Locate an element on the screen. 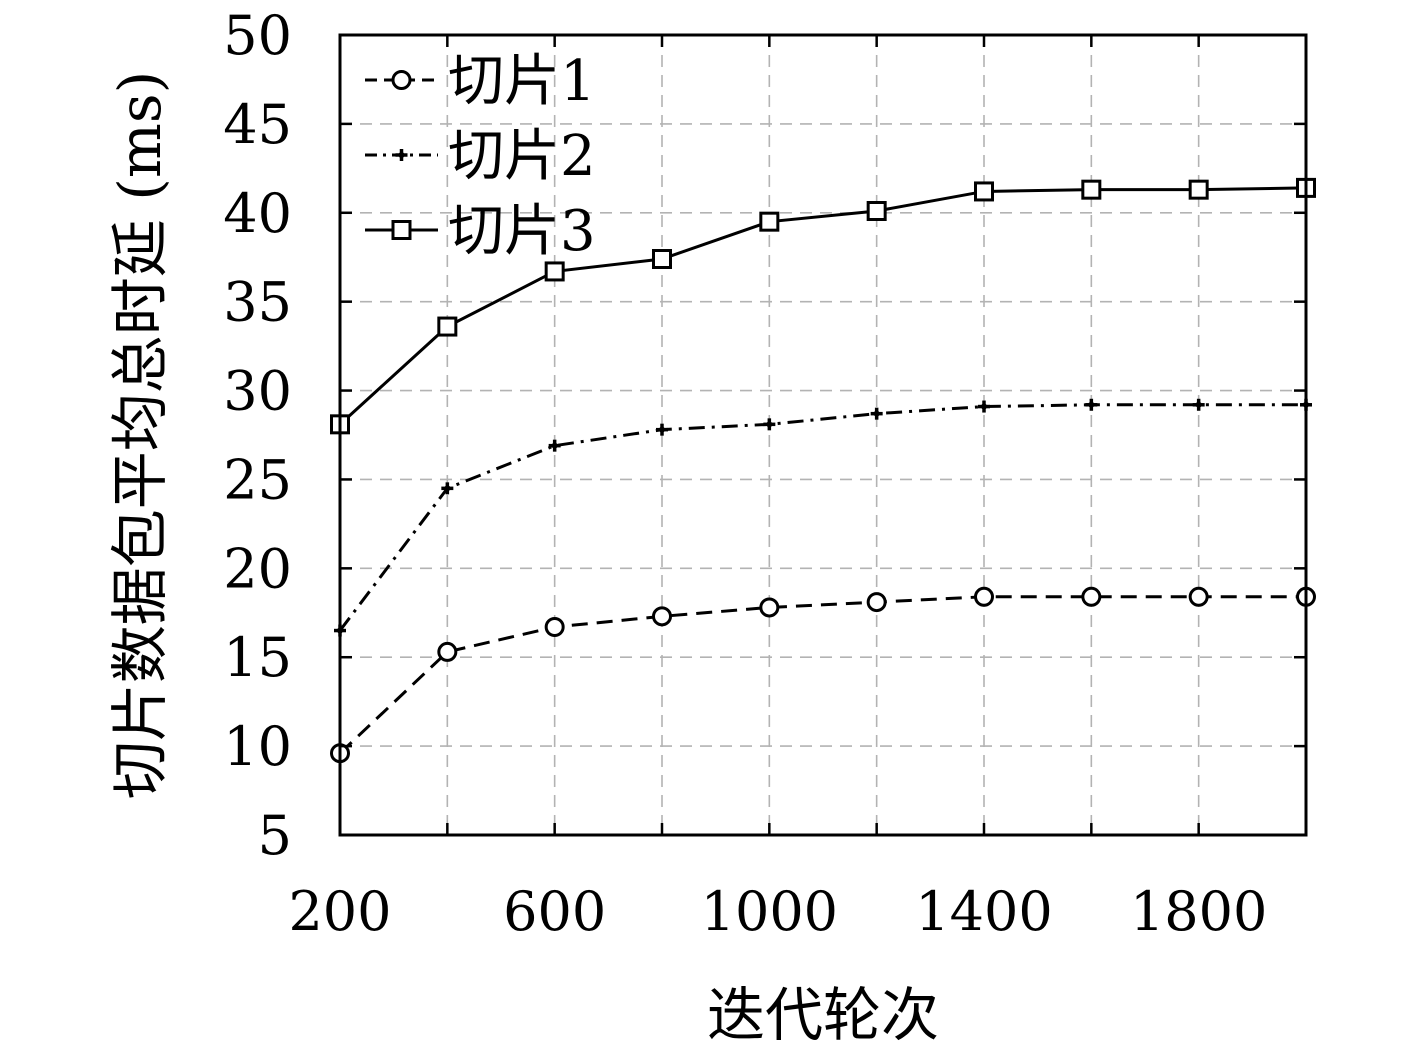 This screenshot has height=1059, width=1417. x-tick-label: 1400 is located at coordinates (983, 911).